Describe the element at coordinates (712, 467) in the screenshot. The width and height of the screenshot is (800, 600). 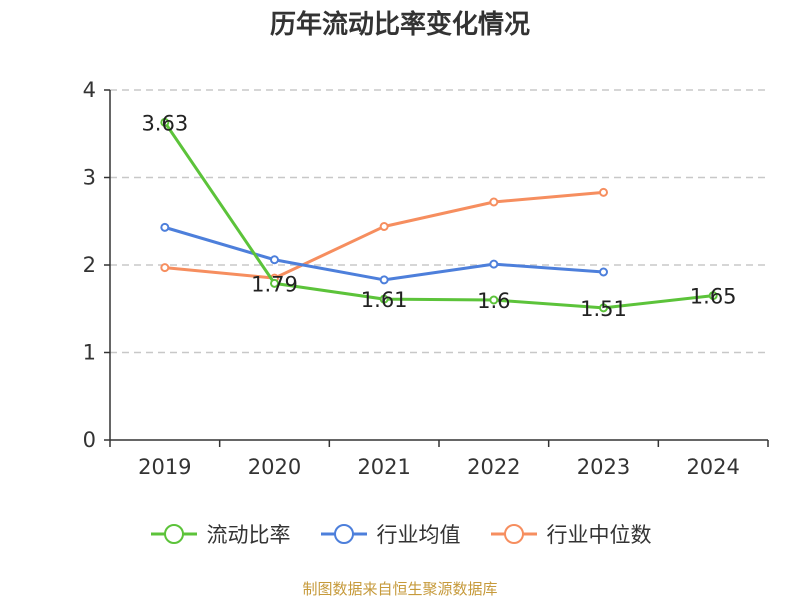
I see `x-tick-label: 2024` at that location.